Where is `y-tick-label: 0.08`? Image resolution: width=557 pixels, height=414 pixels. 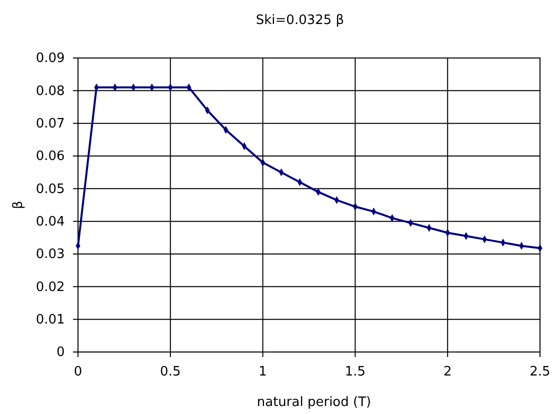
y-tick-label: 0.08 is located at coordinates (50, 91).